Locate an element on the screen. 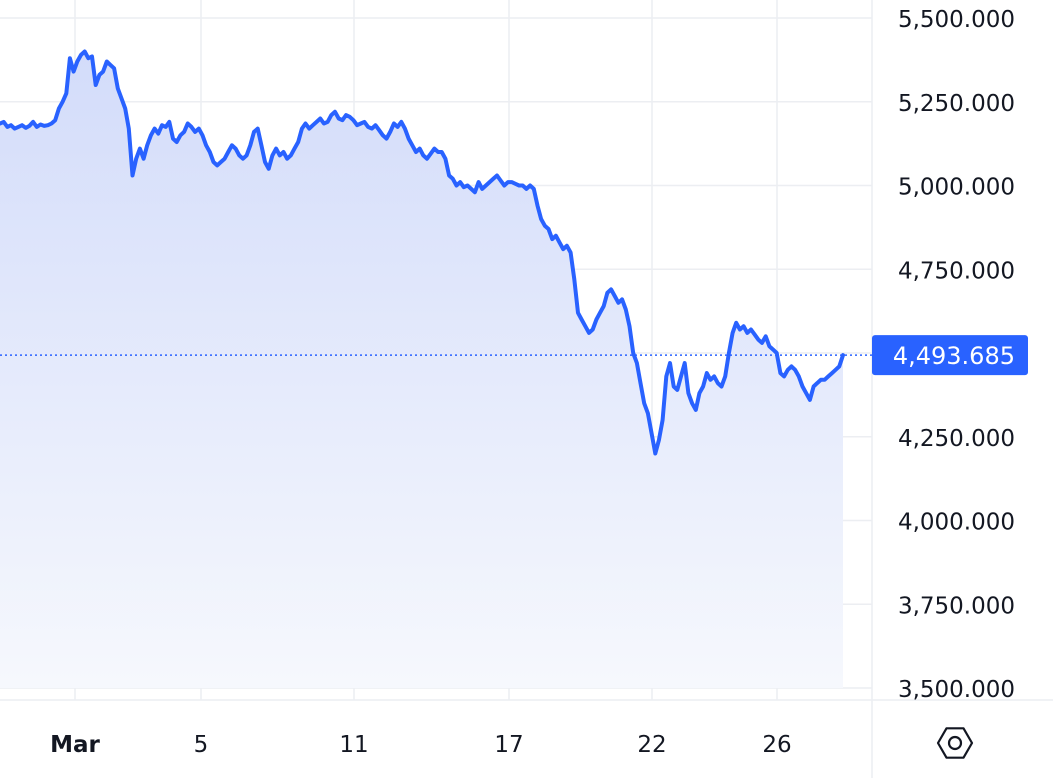 The height and width of the screenshot is (778, 1053). chart-settings-button is located at coordinates (955, 743).